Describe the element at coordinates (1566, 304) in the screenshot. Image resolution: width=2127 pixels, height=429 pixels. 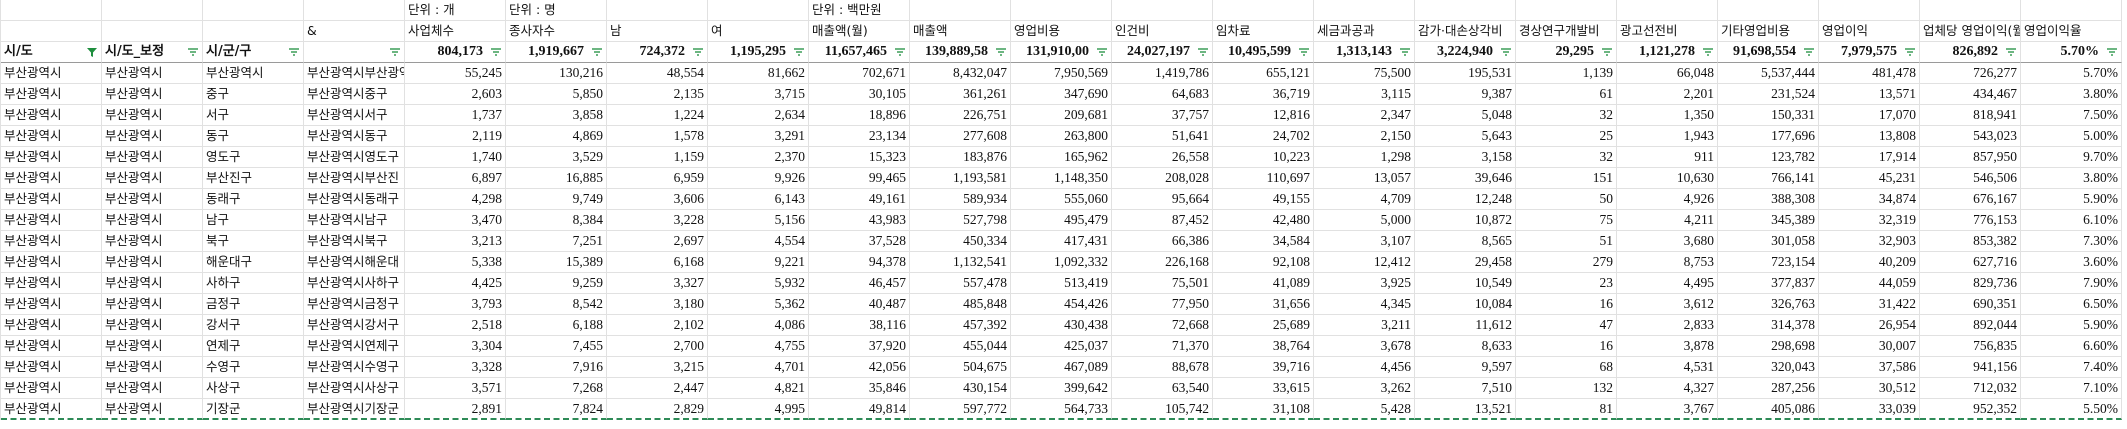
I see `data-cell: 16` at that location.